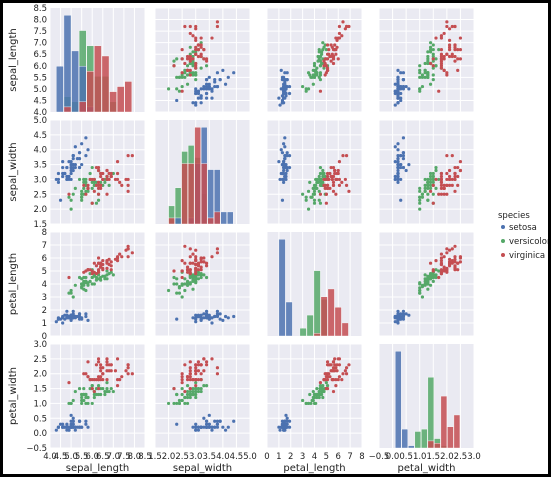 The width and height of the screenshot is (551, 477). I want to click on x-tick-label: 3, so click(302, 457).